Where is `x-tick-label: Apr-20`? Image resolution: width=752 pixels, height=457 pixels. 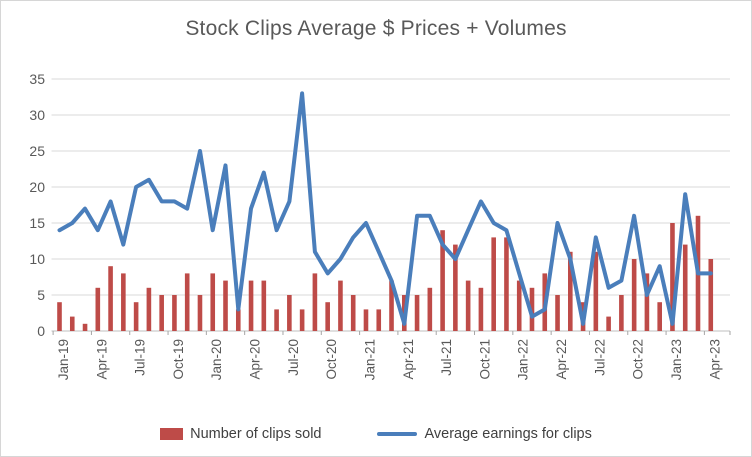
x-tick-label: Apr-20 is located at coordinates (255, 359).